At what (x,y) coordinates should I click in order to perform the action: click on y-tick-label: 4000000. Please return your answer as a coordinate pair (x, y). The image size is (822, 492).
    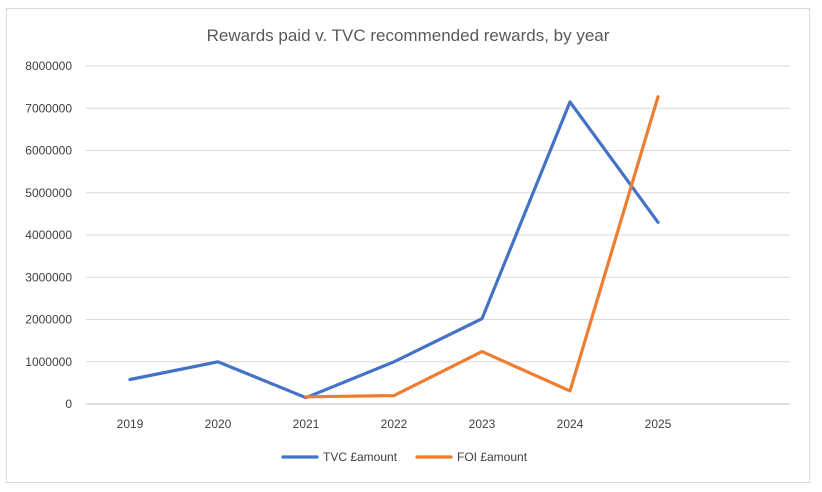
    Looking at the image, I should click on (48, 235).